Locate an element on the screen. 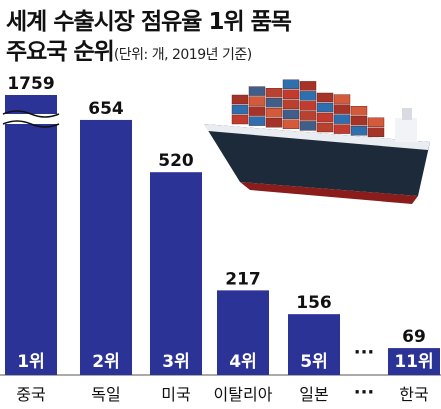  value-label-0: 1759 is located at coordinates (30, 84).